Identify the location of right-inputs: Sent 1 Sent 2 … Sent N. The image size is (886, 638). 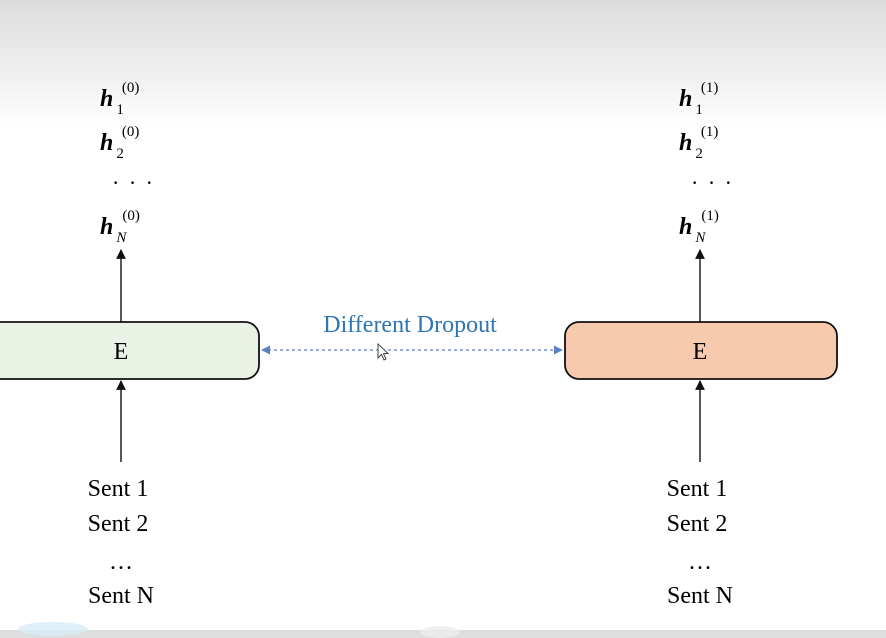
(700, 542).